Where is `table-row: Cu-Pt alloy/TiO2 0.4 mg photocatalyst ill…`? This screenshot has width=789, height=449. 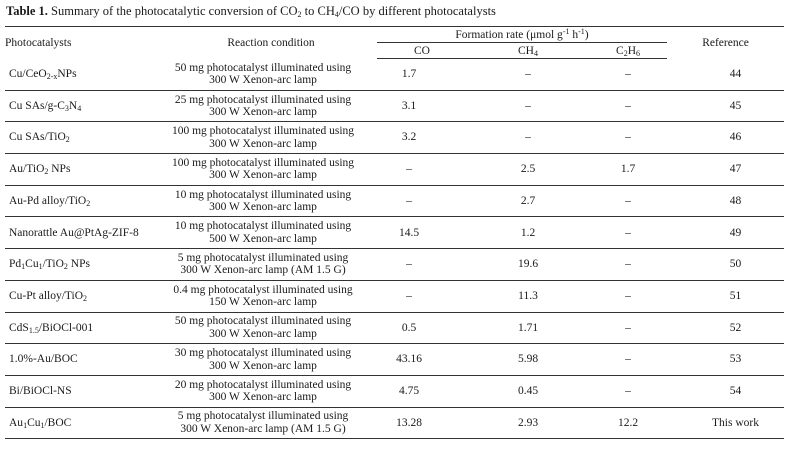
table-row: Cu-Pt alloy/TiO2 0.4 mg photocatalyst ill… is located at coordinates (395, 296).